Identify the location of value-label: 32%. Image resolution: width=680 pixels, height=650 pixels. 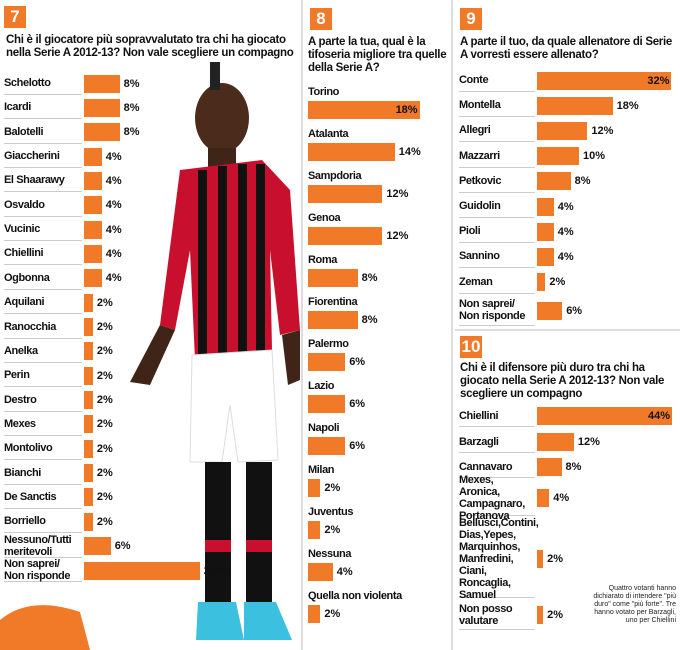
(658, 80).